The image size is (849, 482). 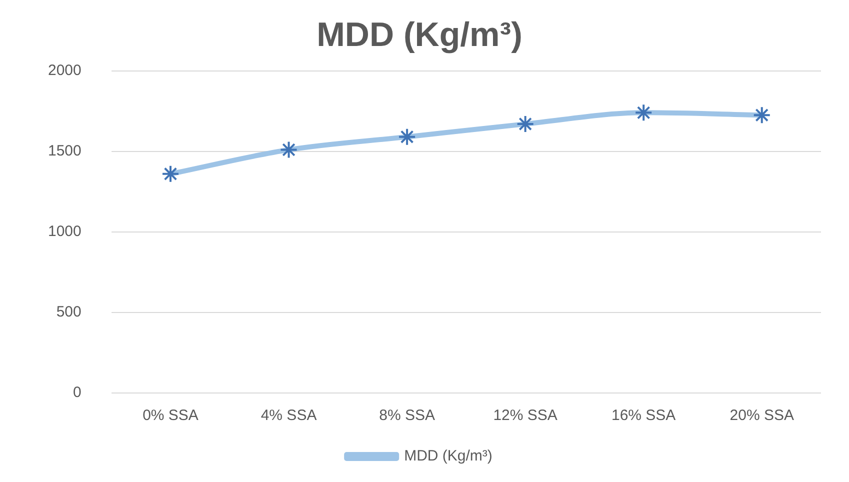 What do you see at coordinates (77, 393) in the screenshot?
I see `y-tick-label: 0` at bounding box center [77, 393].